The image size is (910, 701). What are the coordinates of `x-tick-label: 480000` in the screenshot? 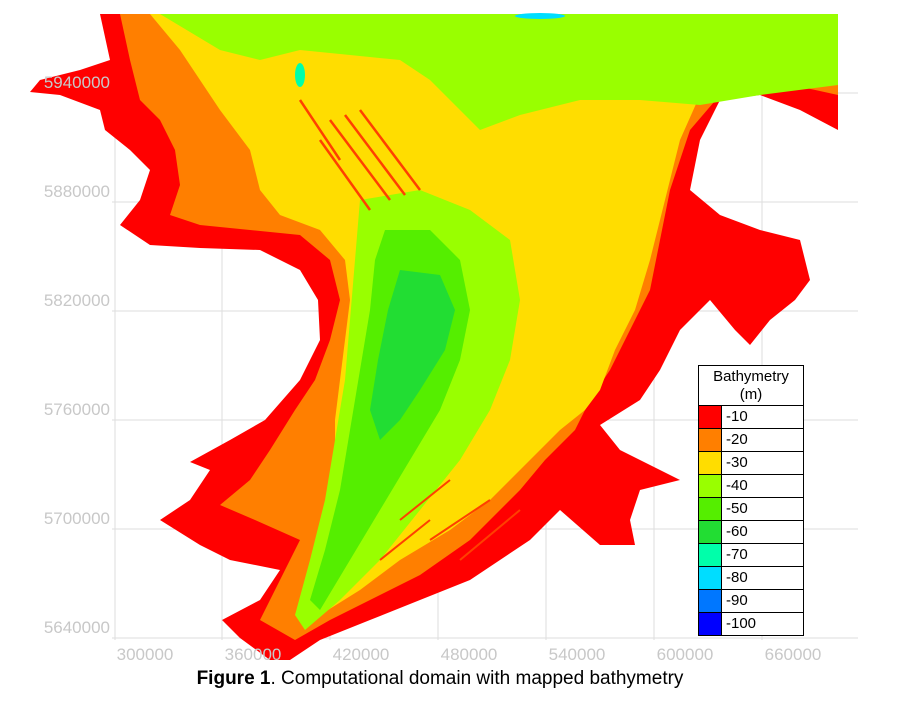 It's located at (469, 654).